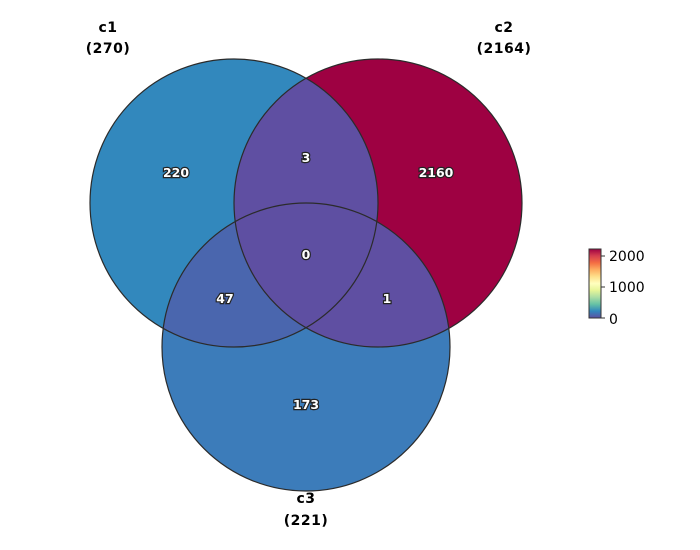  I want to click on set-label-c2-size: (2164), so click(504, 49).